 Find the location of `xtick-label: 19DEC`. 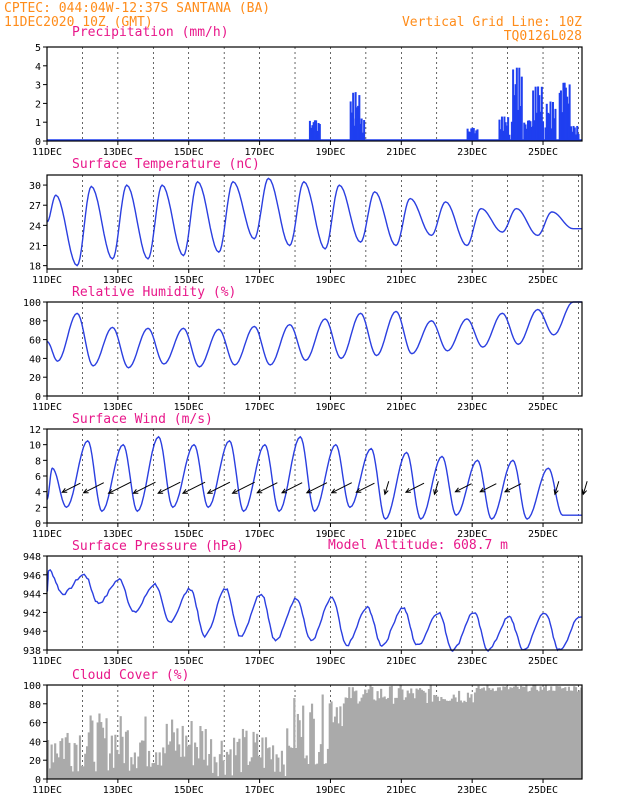

xtick-label: 19DEC is located at coordinates (330, 790).